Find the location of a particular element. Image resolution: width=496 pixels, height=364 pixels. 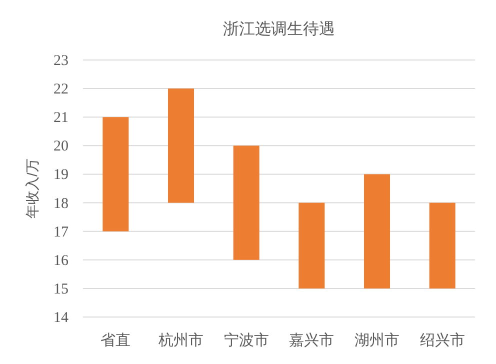

y-tick-label: 21 is located at coordinates (61, 118).